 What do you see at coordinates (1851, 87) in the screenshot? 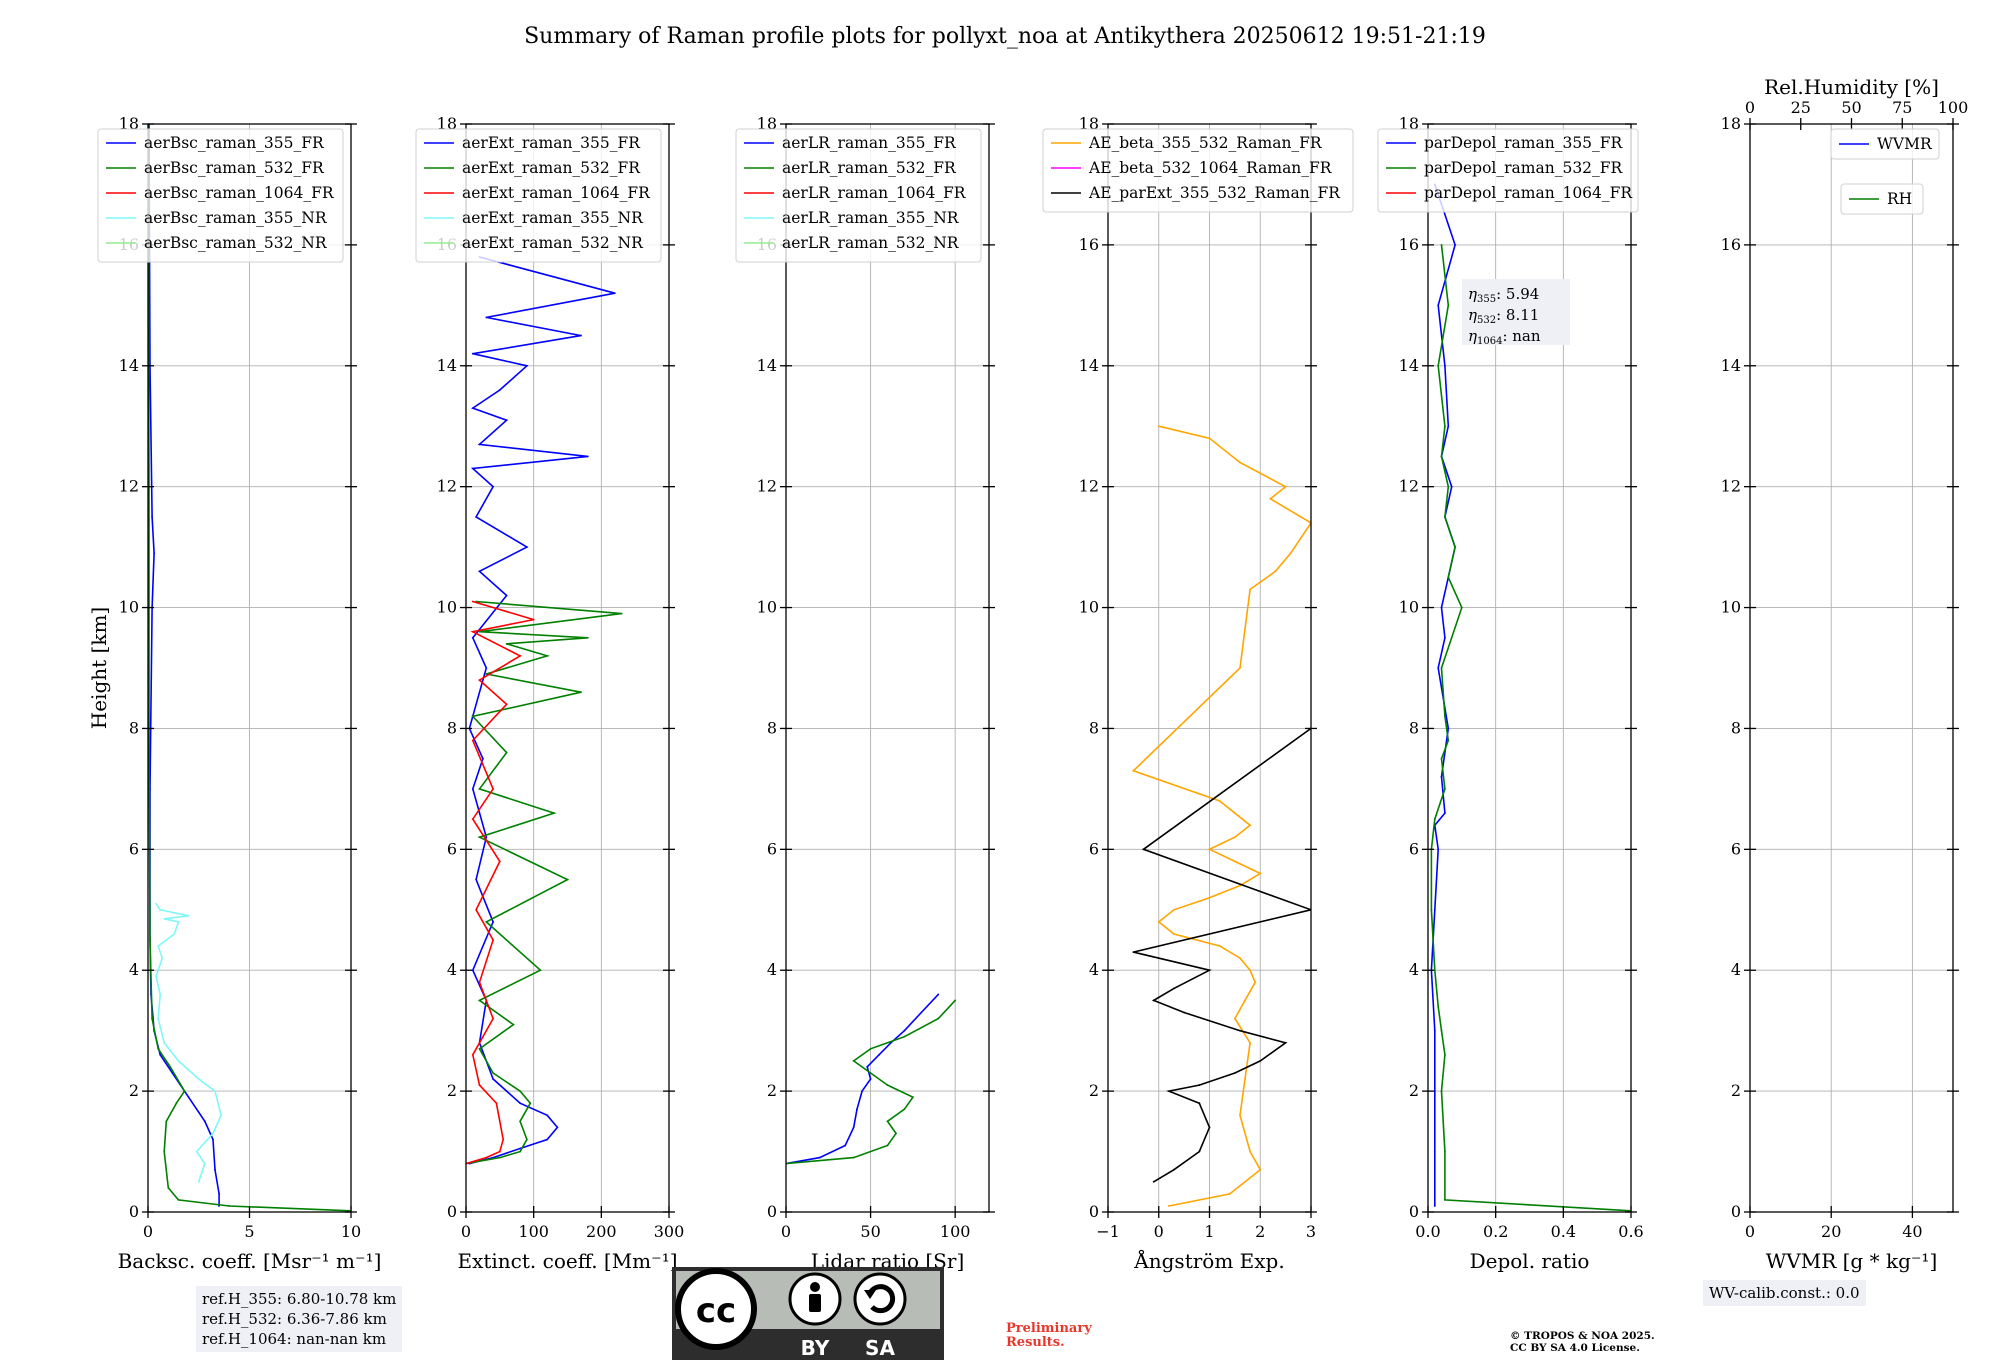
I see `wv-top-xlabel: Rel.Humidity [%]` at bounding box center [1851, 87].